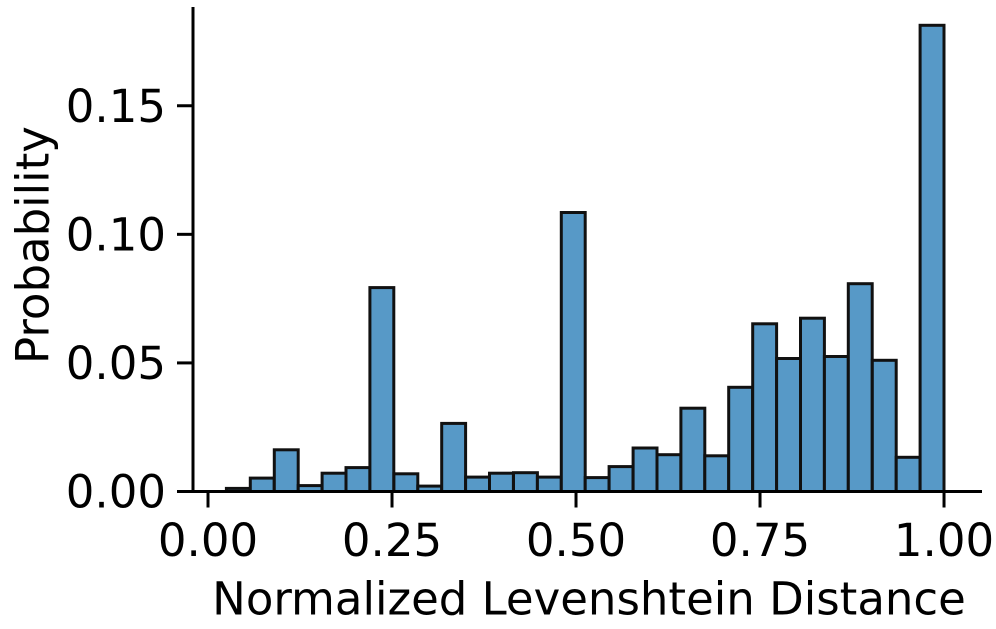 Image resolution: width=996 pixels, height=629 pixels. Describe the element at coordinates (944, 540) in the screenshot. I see `x-tick-label: 1.00` at that location.